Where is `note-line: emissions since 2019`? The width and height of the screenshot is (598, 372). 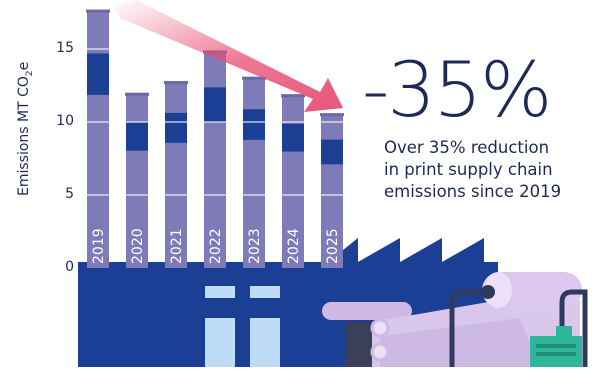 note-line: emissions since 2019 is located at coordinates (473, 191).